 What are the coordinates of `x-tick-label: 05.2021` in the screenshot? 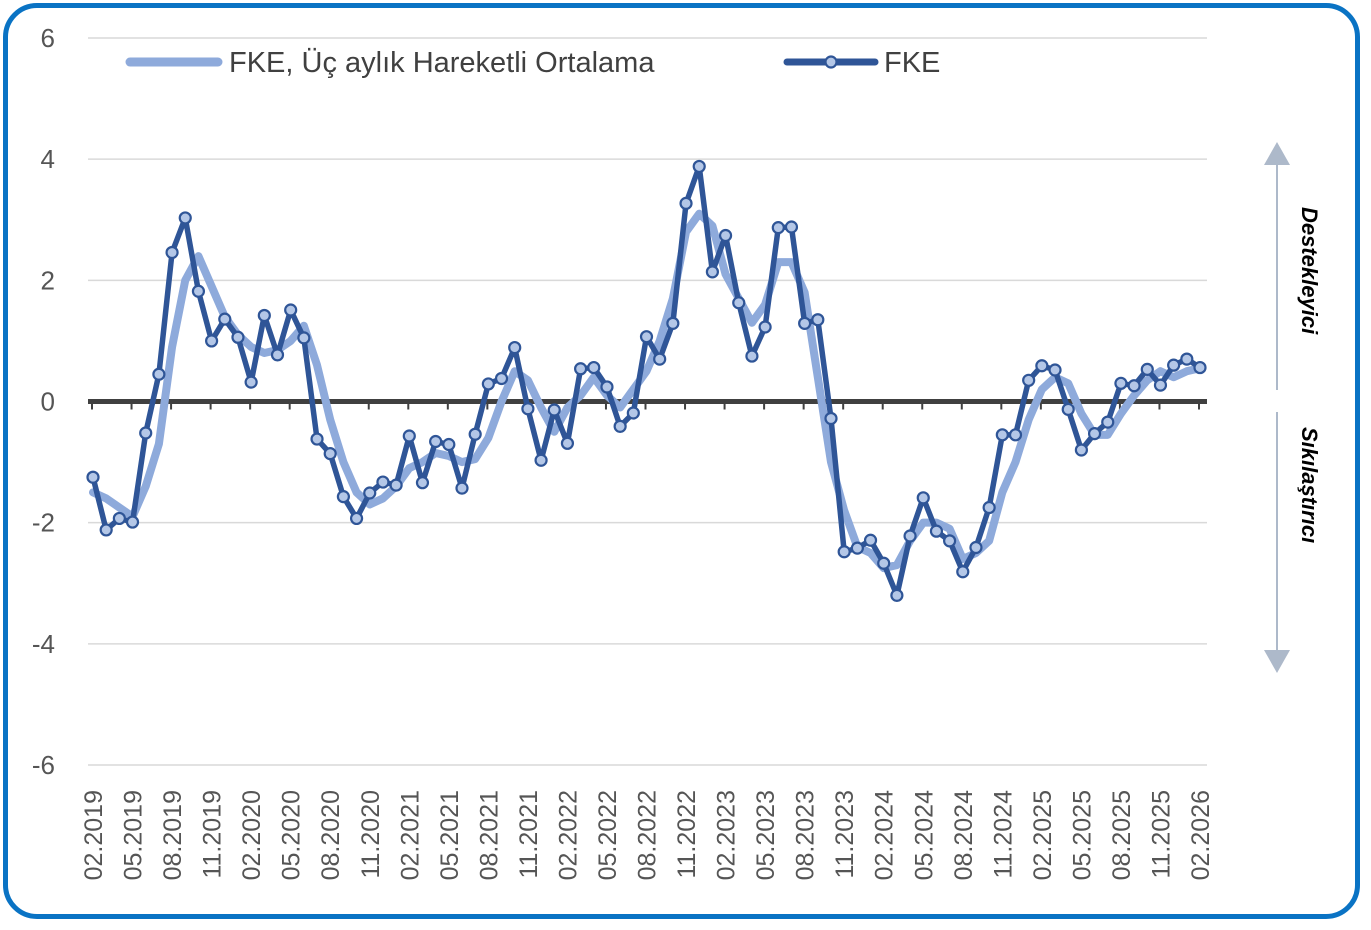 It's located at (450, 835).